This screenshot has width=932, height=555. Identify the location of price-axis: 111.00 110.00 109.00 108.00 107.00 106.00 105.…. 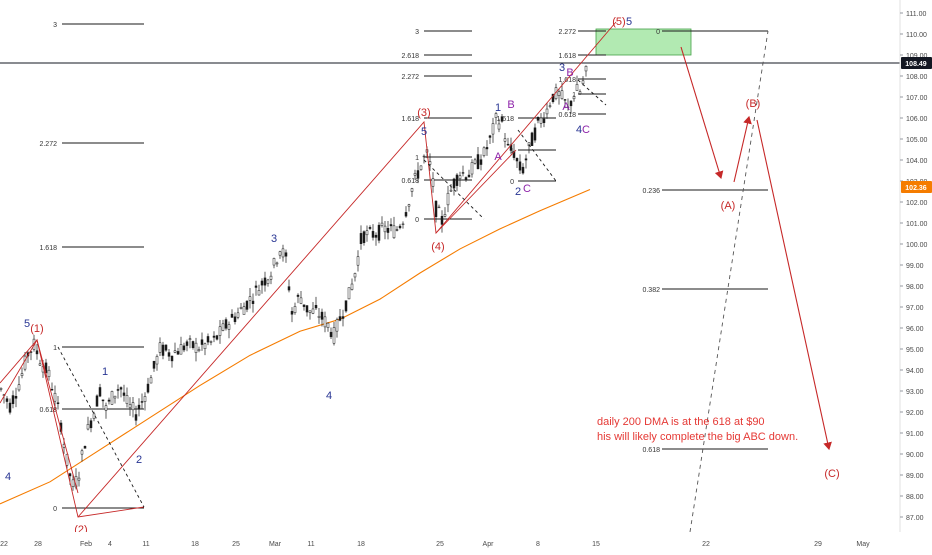
(914, 266).